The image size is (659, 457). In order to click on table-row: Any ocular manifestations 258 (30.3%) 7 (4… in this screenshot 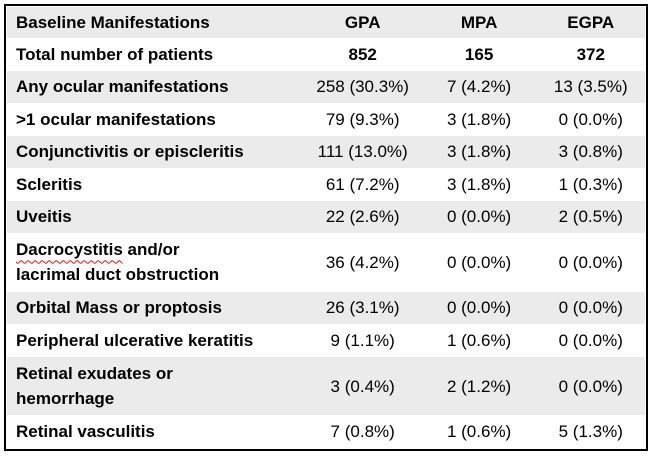, I will do `click(326, 86)`.